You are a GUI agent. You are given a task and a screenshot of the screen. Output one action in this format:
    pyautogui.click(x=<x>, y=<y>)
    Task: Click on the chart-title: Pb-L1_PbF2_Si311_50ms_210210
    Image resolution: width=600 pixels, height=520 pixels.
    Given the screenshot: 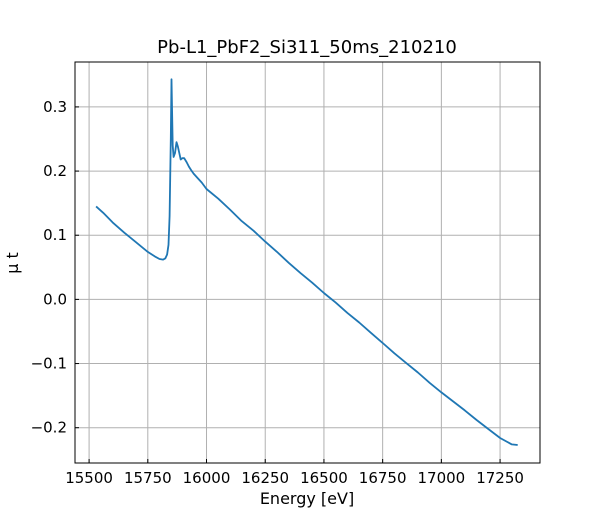 What is the action you would take?
    pyautogui.click(x=307, y=47)
    